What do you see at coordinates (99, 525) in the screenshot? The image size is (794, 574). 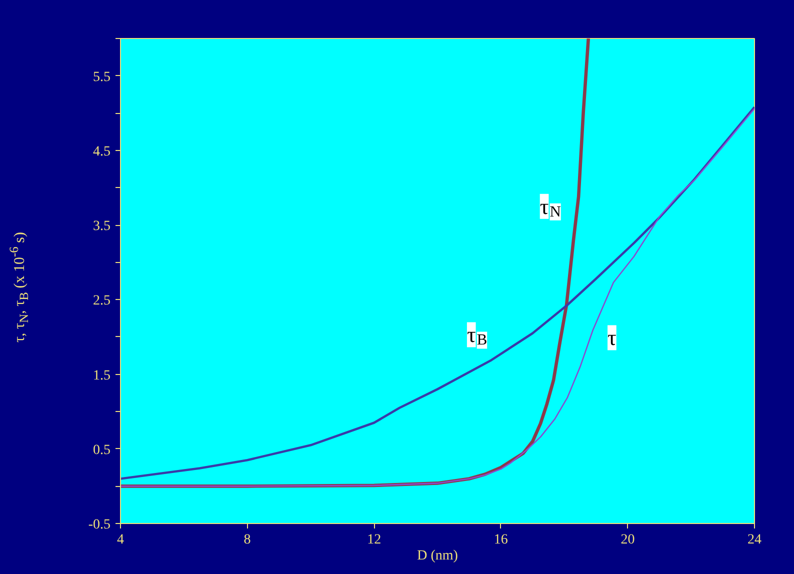 I see `y-tick-label: -0.5` at bounding box center [99, 525].